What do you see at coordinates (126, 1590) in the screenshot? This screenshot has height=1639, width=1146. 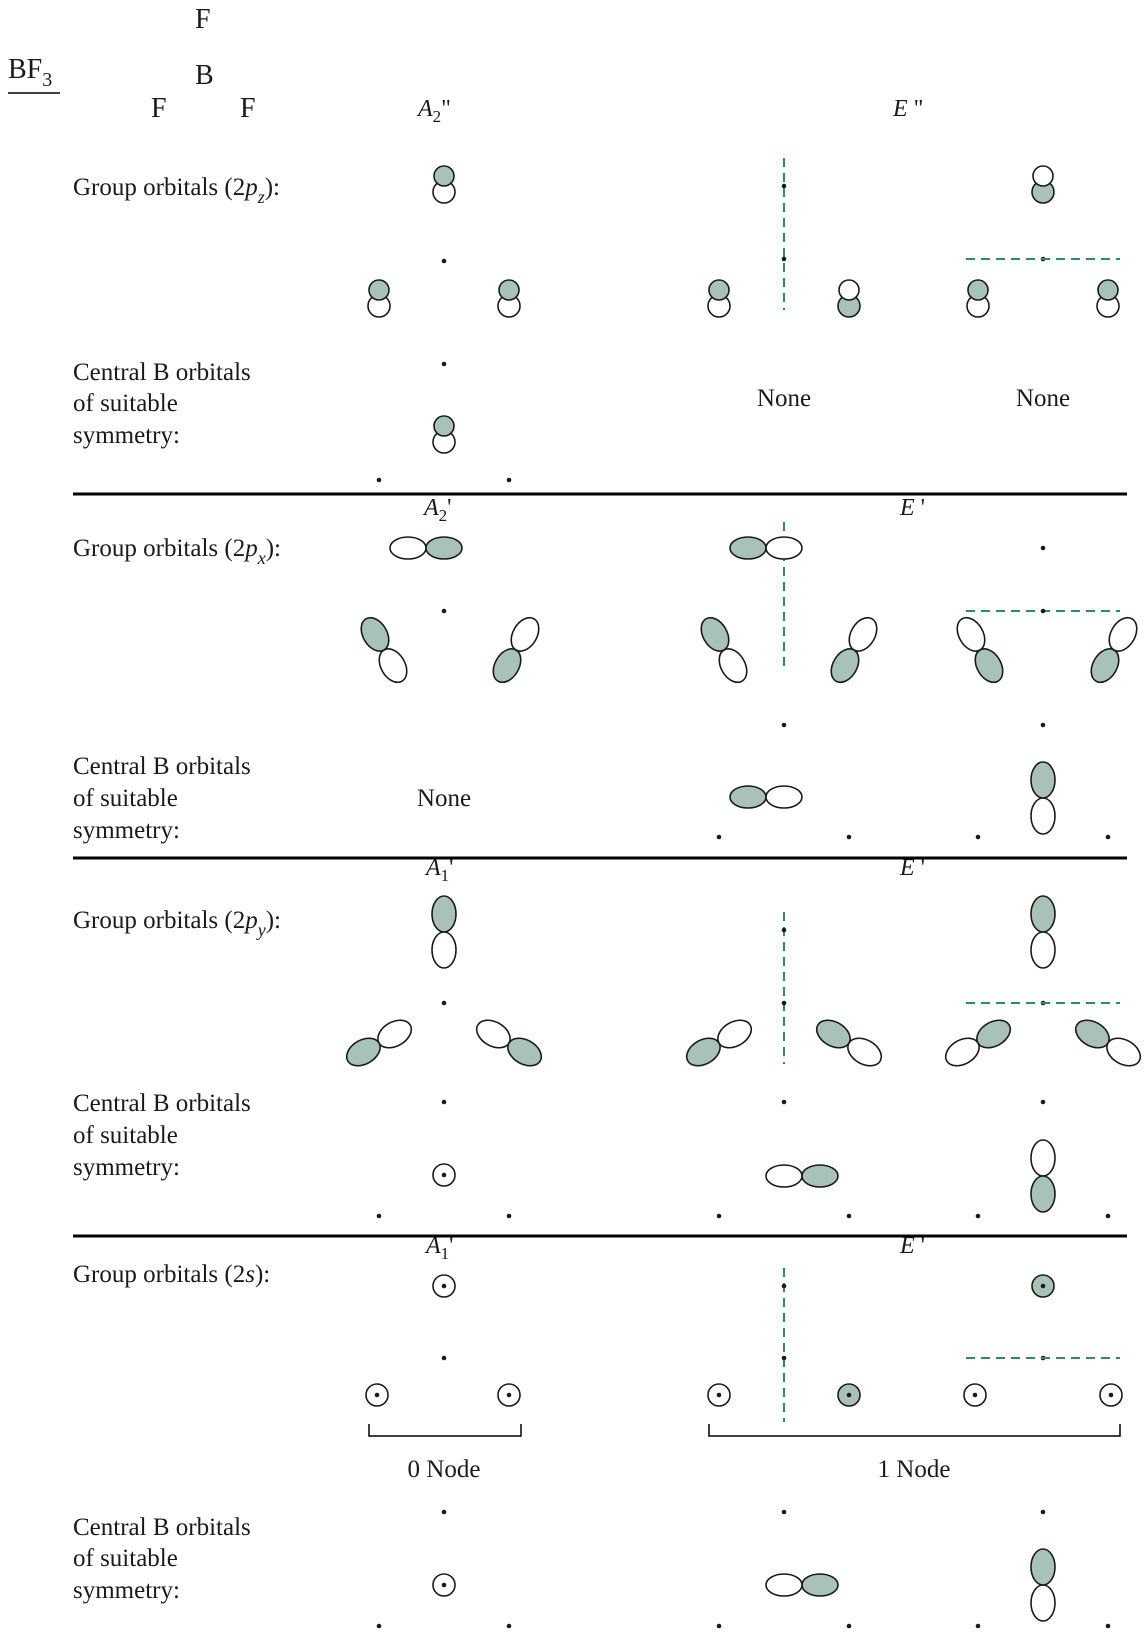 I see `label-central-s-3: symmetry:` at bounding box center [126, 1590].